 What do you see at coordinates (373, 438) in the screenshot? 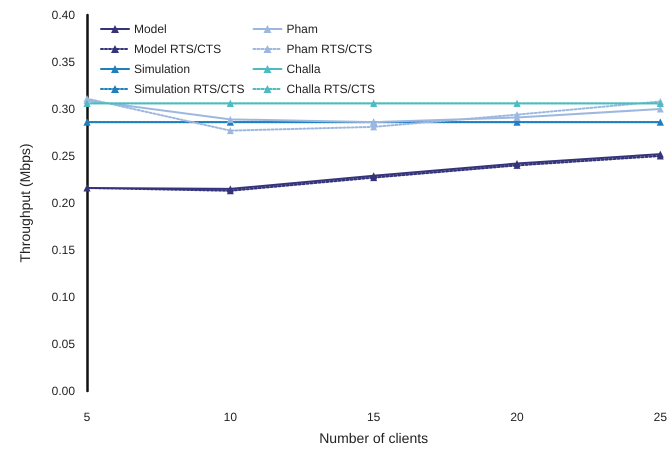
I see `x-axis-title: Number of clients` at bounding box center [373, 438].